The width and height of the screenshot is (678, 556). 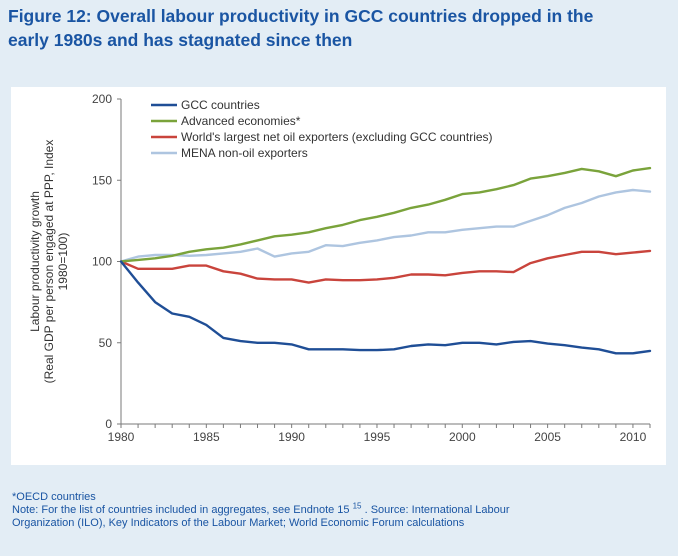 I want to click on x-tick-label: 1990, so click(x=291, y=437).